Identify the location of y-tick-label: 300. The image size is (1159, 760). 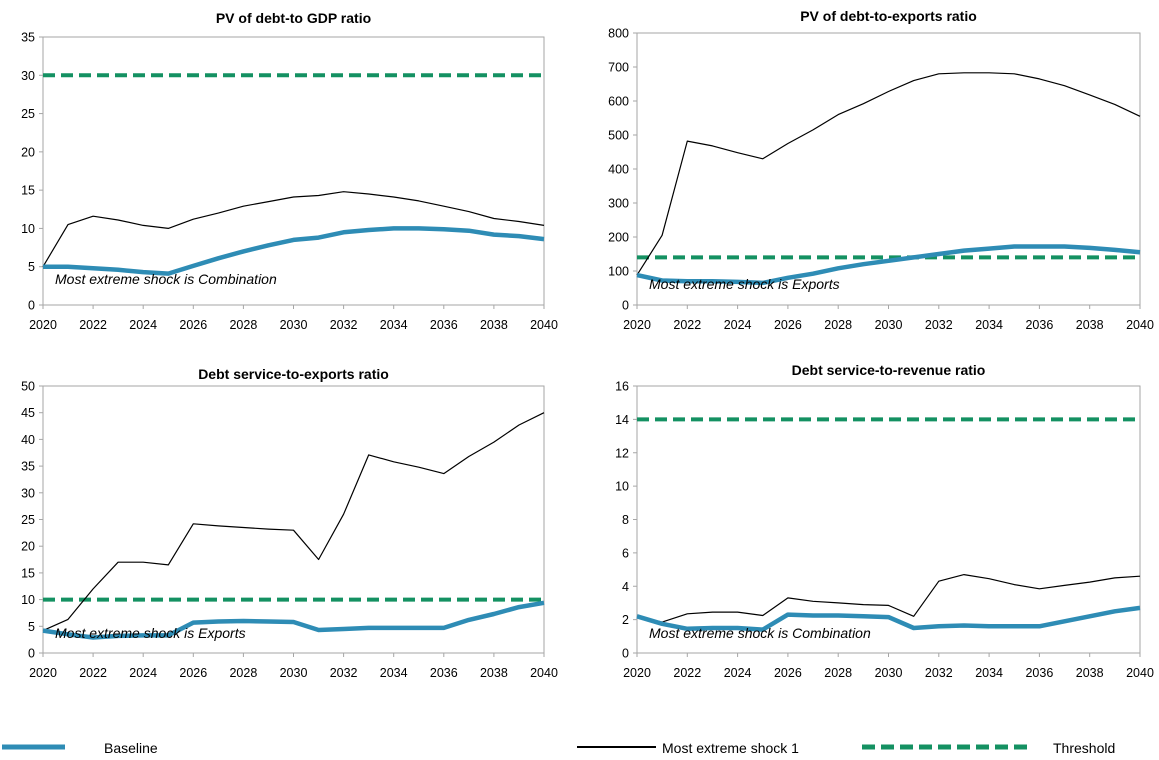
(618, 204).